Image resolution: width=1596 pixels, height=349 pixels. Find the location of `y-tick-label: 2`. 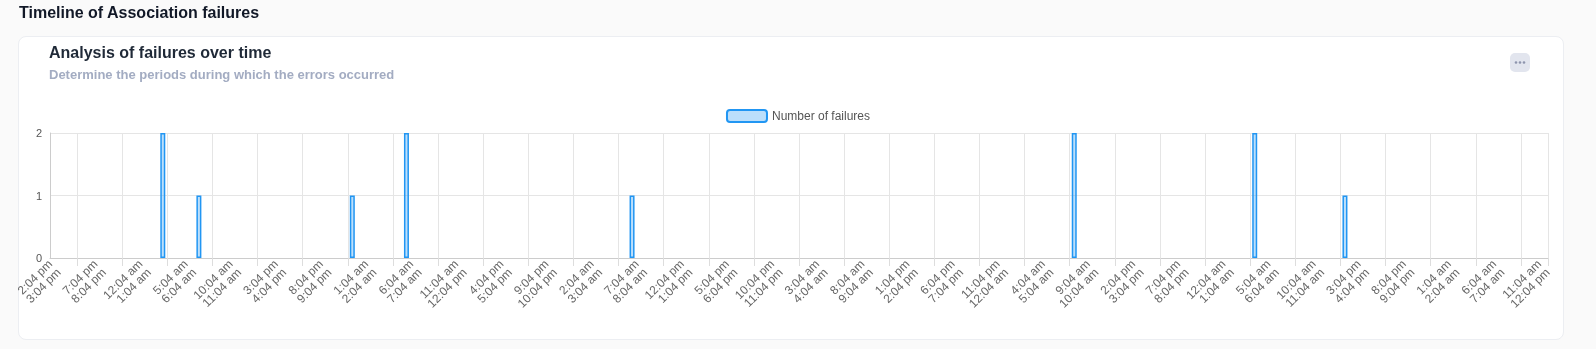

y-tick-label: 2 is located at coordinates (38, 133).